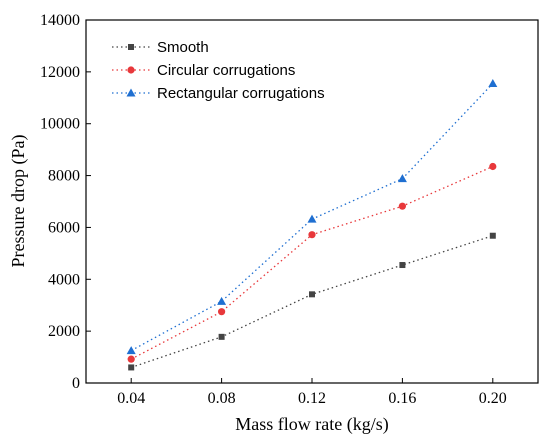 This screenshot has width=550, height=441. I want to click on y-tick-label: 4000, so click(64, 279).